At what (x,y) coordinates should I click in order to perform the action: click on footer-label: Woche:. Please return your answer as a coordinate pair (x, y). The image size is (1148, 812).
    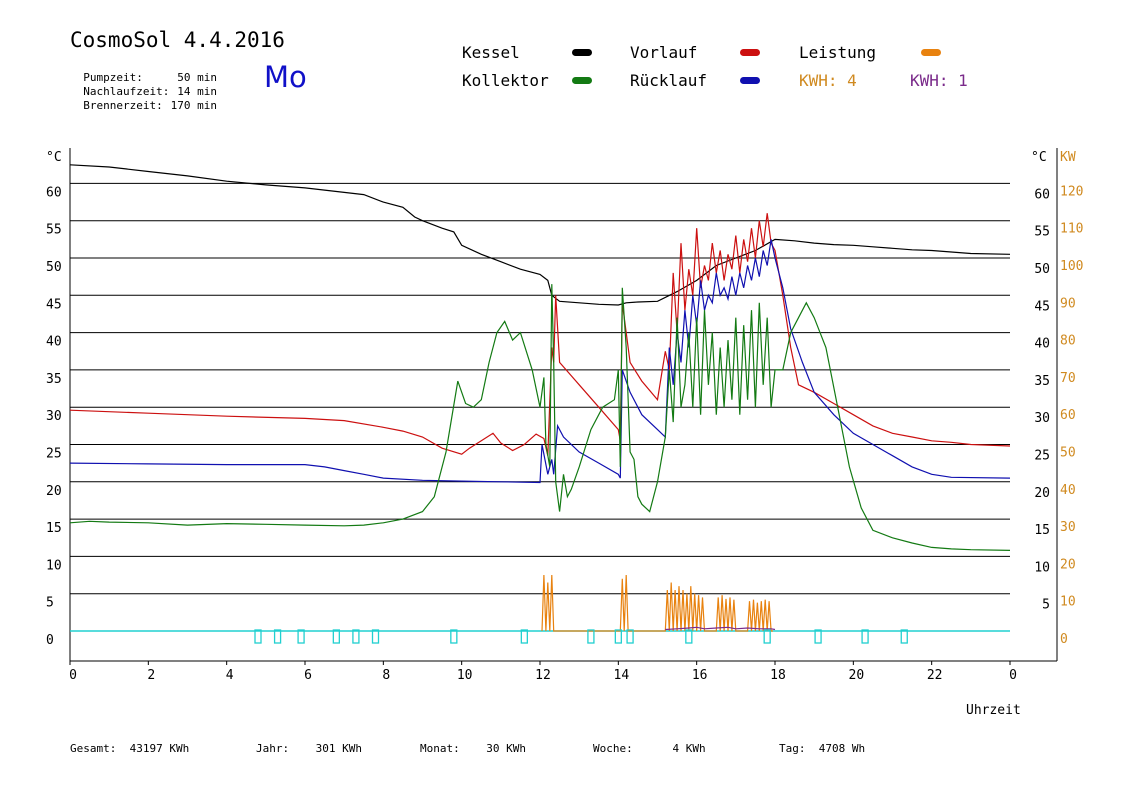
    Looking at the image, I should click on (613, 748).